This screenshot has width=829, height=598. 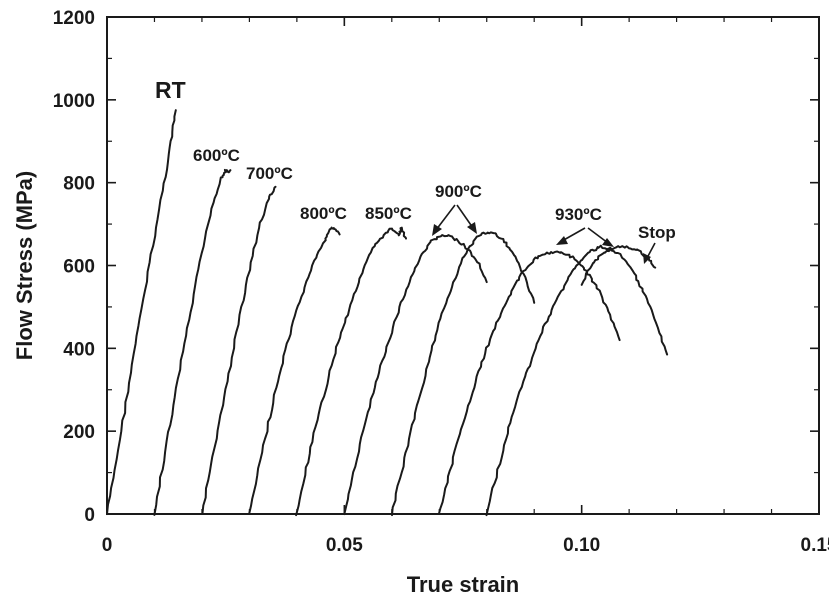 I want to click on x-tick-label: 0.15, so click(x=815, y=545).